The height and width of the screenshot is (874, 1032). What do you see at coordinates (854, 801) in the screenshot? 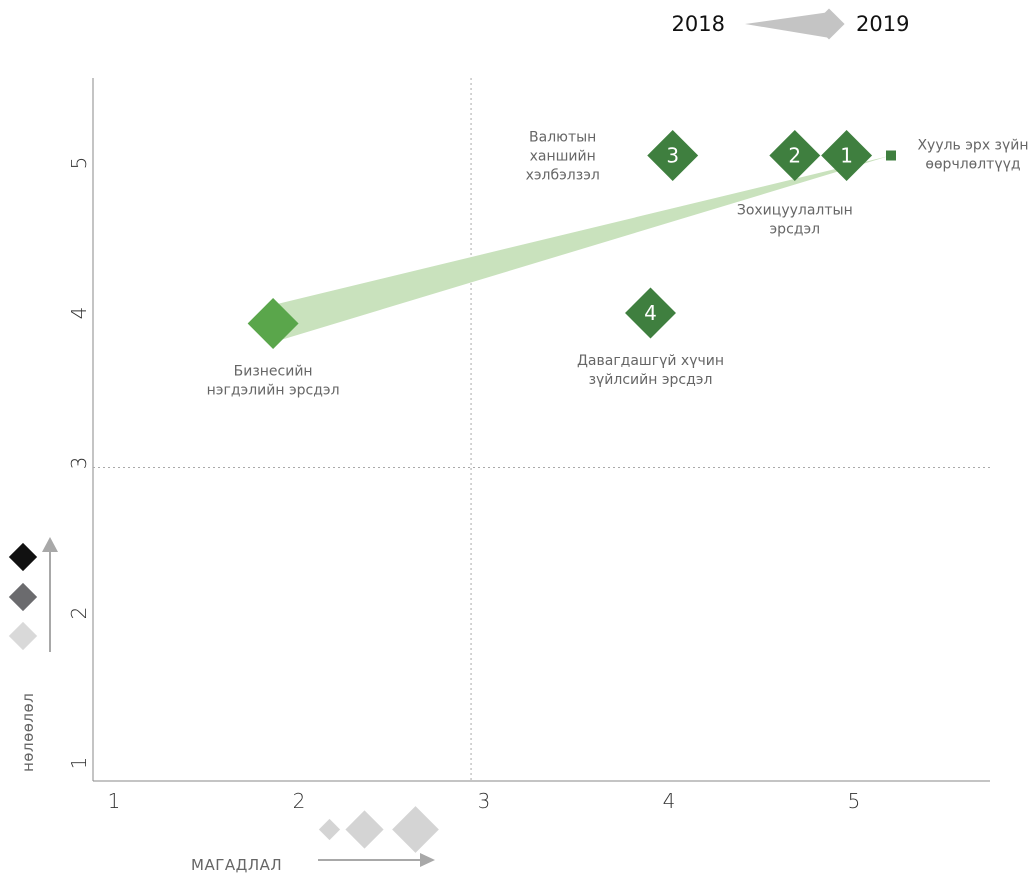
I see `x-tick-label: 5` at bounding box center [854, 801].